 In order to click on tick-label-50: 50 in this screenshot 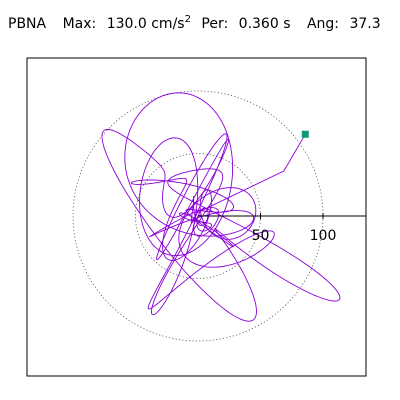, I will do `click(261, 236)`.